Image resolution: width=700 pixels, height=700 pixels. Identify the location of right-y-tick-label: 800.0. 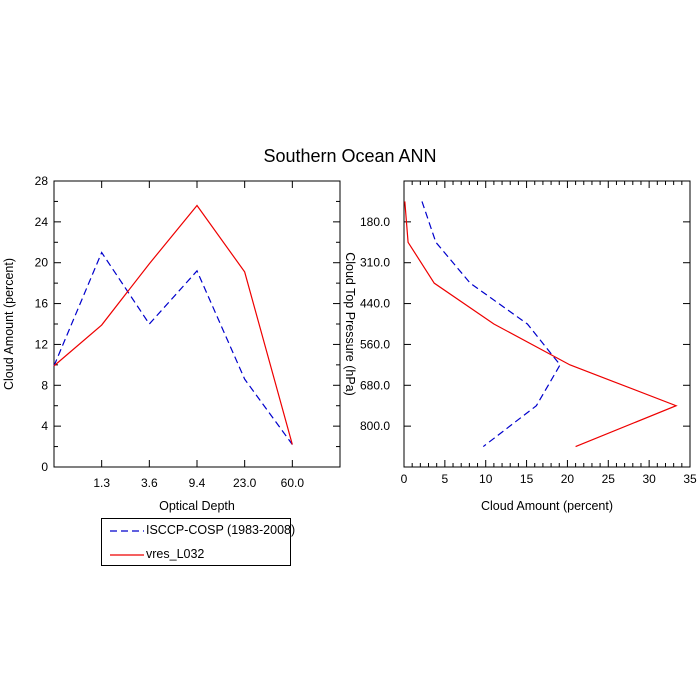
(375, 426).